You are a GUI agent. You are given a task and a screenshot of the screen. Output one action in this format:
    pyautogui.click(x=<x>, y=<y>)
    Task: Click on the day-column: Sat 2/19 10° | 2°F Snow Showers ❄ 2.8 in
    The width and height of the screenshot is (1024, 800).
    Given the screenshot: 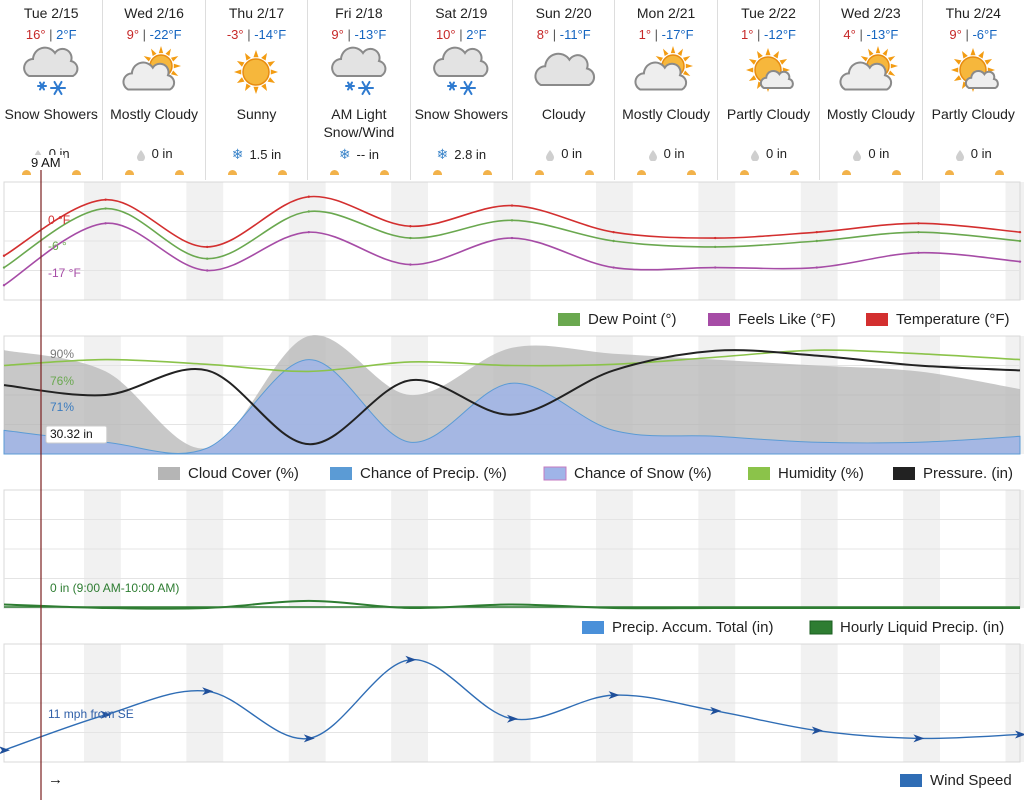 What is the action you would take?
    pyautogui.click(x=460, y=90)
    